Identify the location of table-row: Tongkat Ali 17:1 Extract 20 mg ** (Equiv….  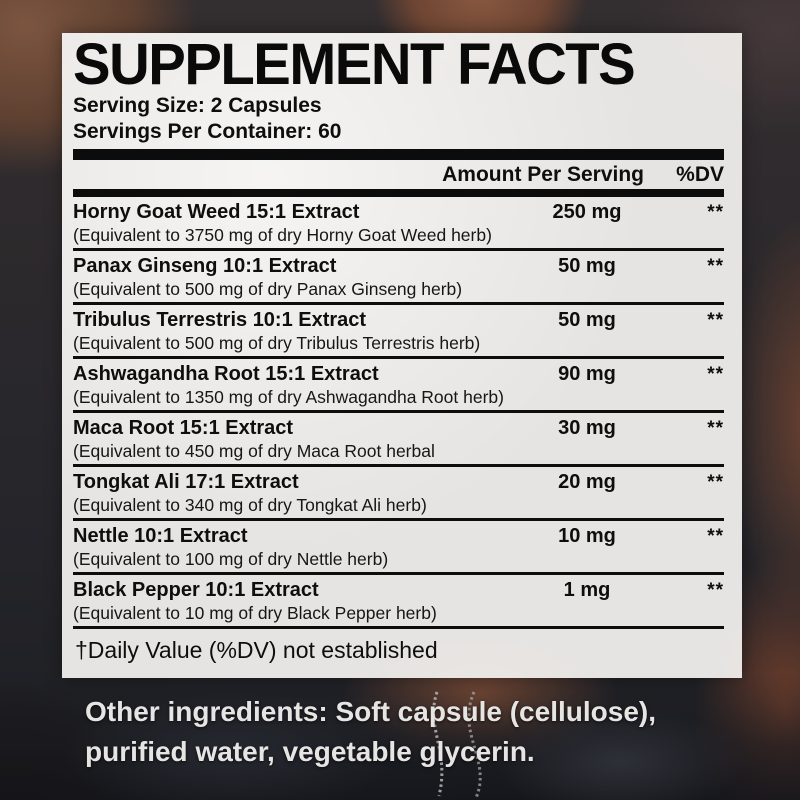
(398, 494).